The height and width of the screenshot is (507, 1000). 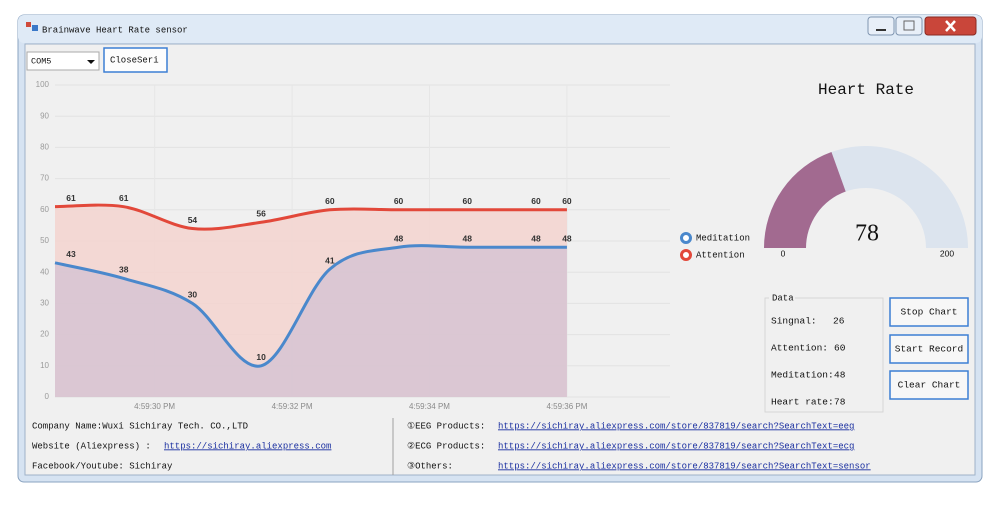 What do you see at coordinates (44, 178) in the screenshot?
I see `y-tick-label: 70` at bounding box center [44, 178].